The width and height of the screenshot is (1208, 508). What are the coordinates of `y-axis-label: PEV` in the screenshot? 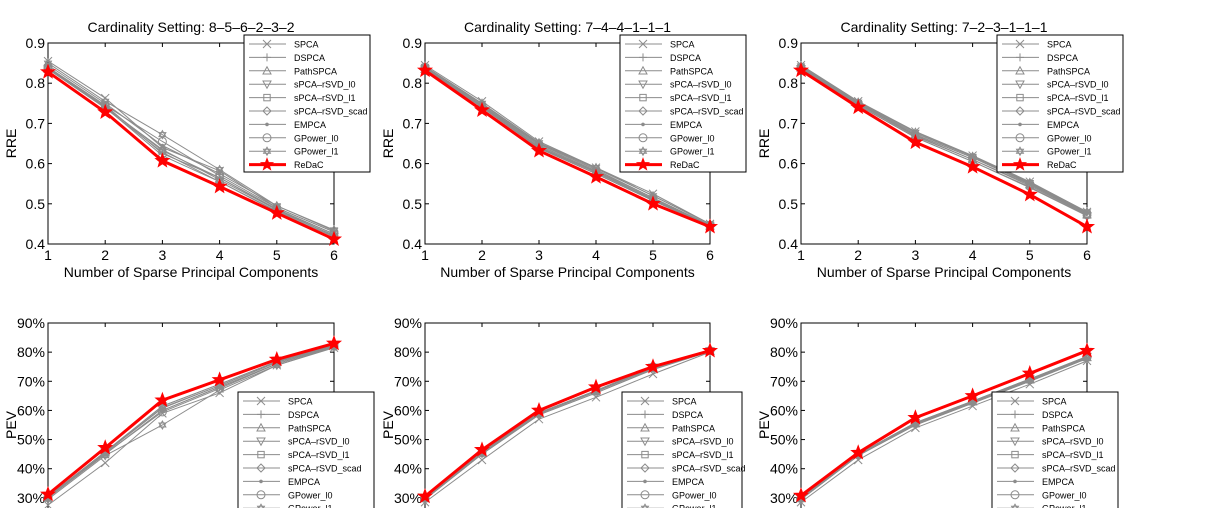 It's located at (11, 424).